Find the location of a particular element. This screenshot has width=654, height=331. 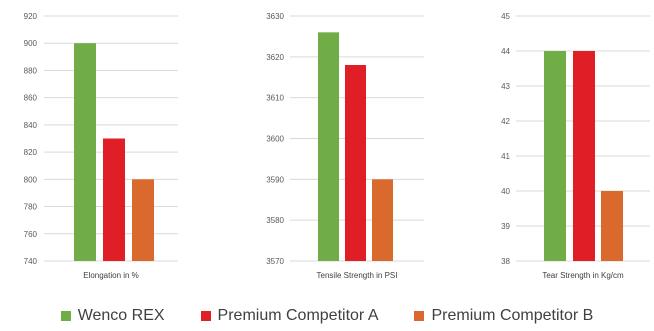

y-tick-label: 920 is located at coordinates (31, 16).